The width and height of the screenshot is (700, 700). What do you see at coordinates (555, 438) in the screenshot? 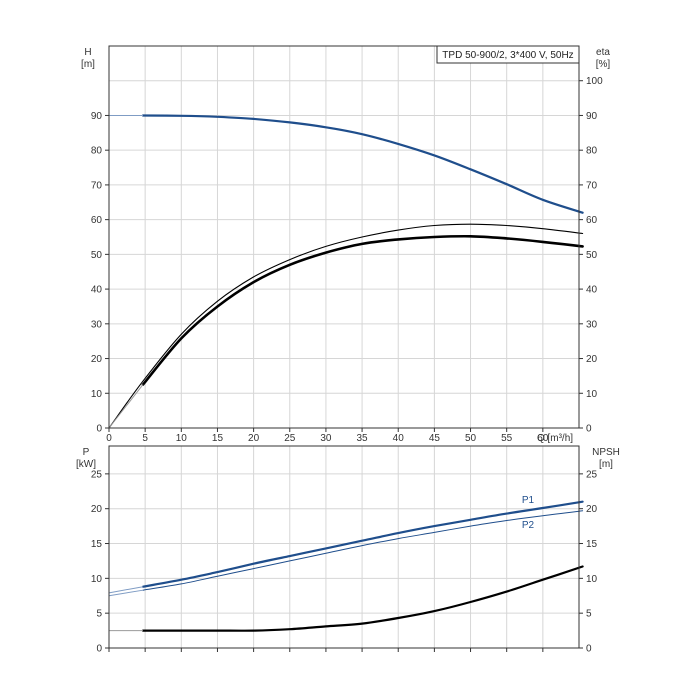
I see `x-axis-label: Q [m³/h]` at bounding box center [555, 438].